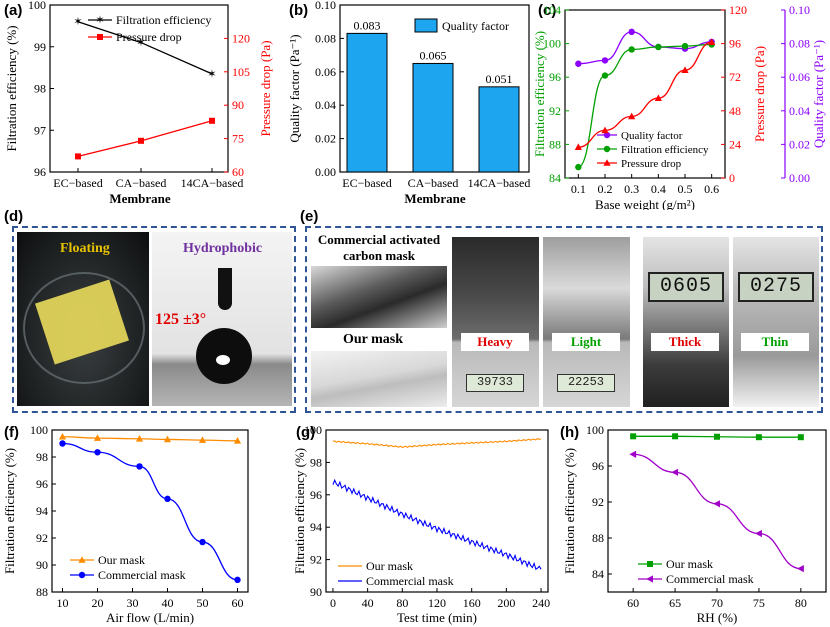 This screenshot has height=627, width=830. I want to click on c-yr-tick-label-1: 24, so click(735, 144).